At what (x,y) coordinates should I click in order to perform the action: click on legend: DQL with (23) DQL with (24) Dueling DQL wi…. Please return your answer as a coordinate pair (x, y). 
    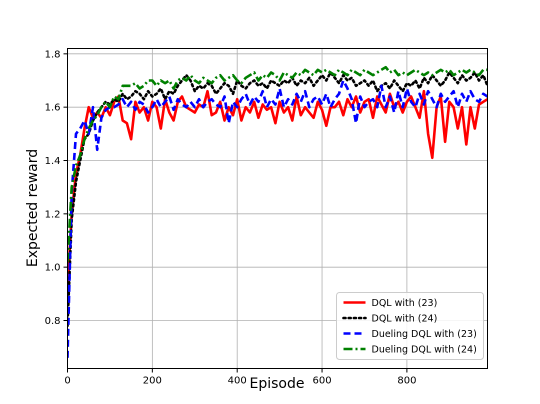
    Looking at the image, I should click on (410, 326).